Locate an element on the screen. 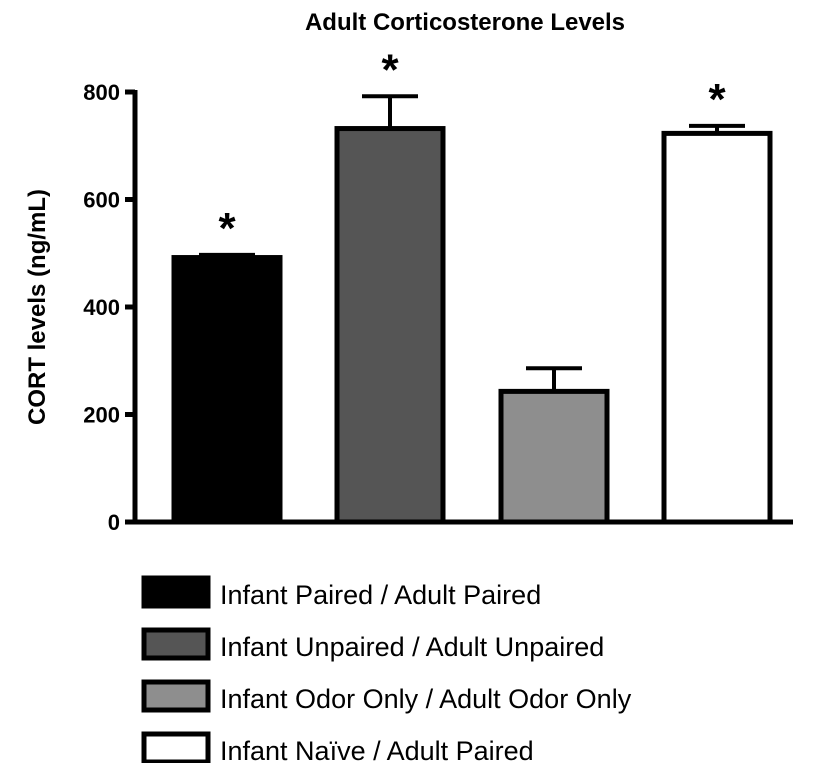 Image resolution: width=814 pixels, height=763 pixels. y-axis-label: CORT levels (ng/mL) is located at coordinates (37, 307).